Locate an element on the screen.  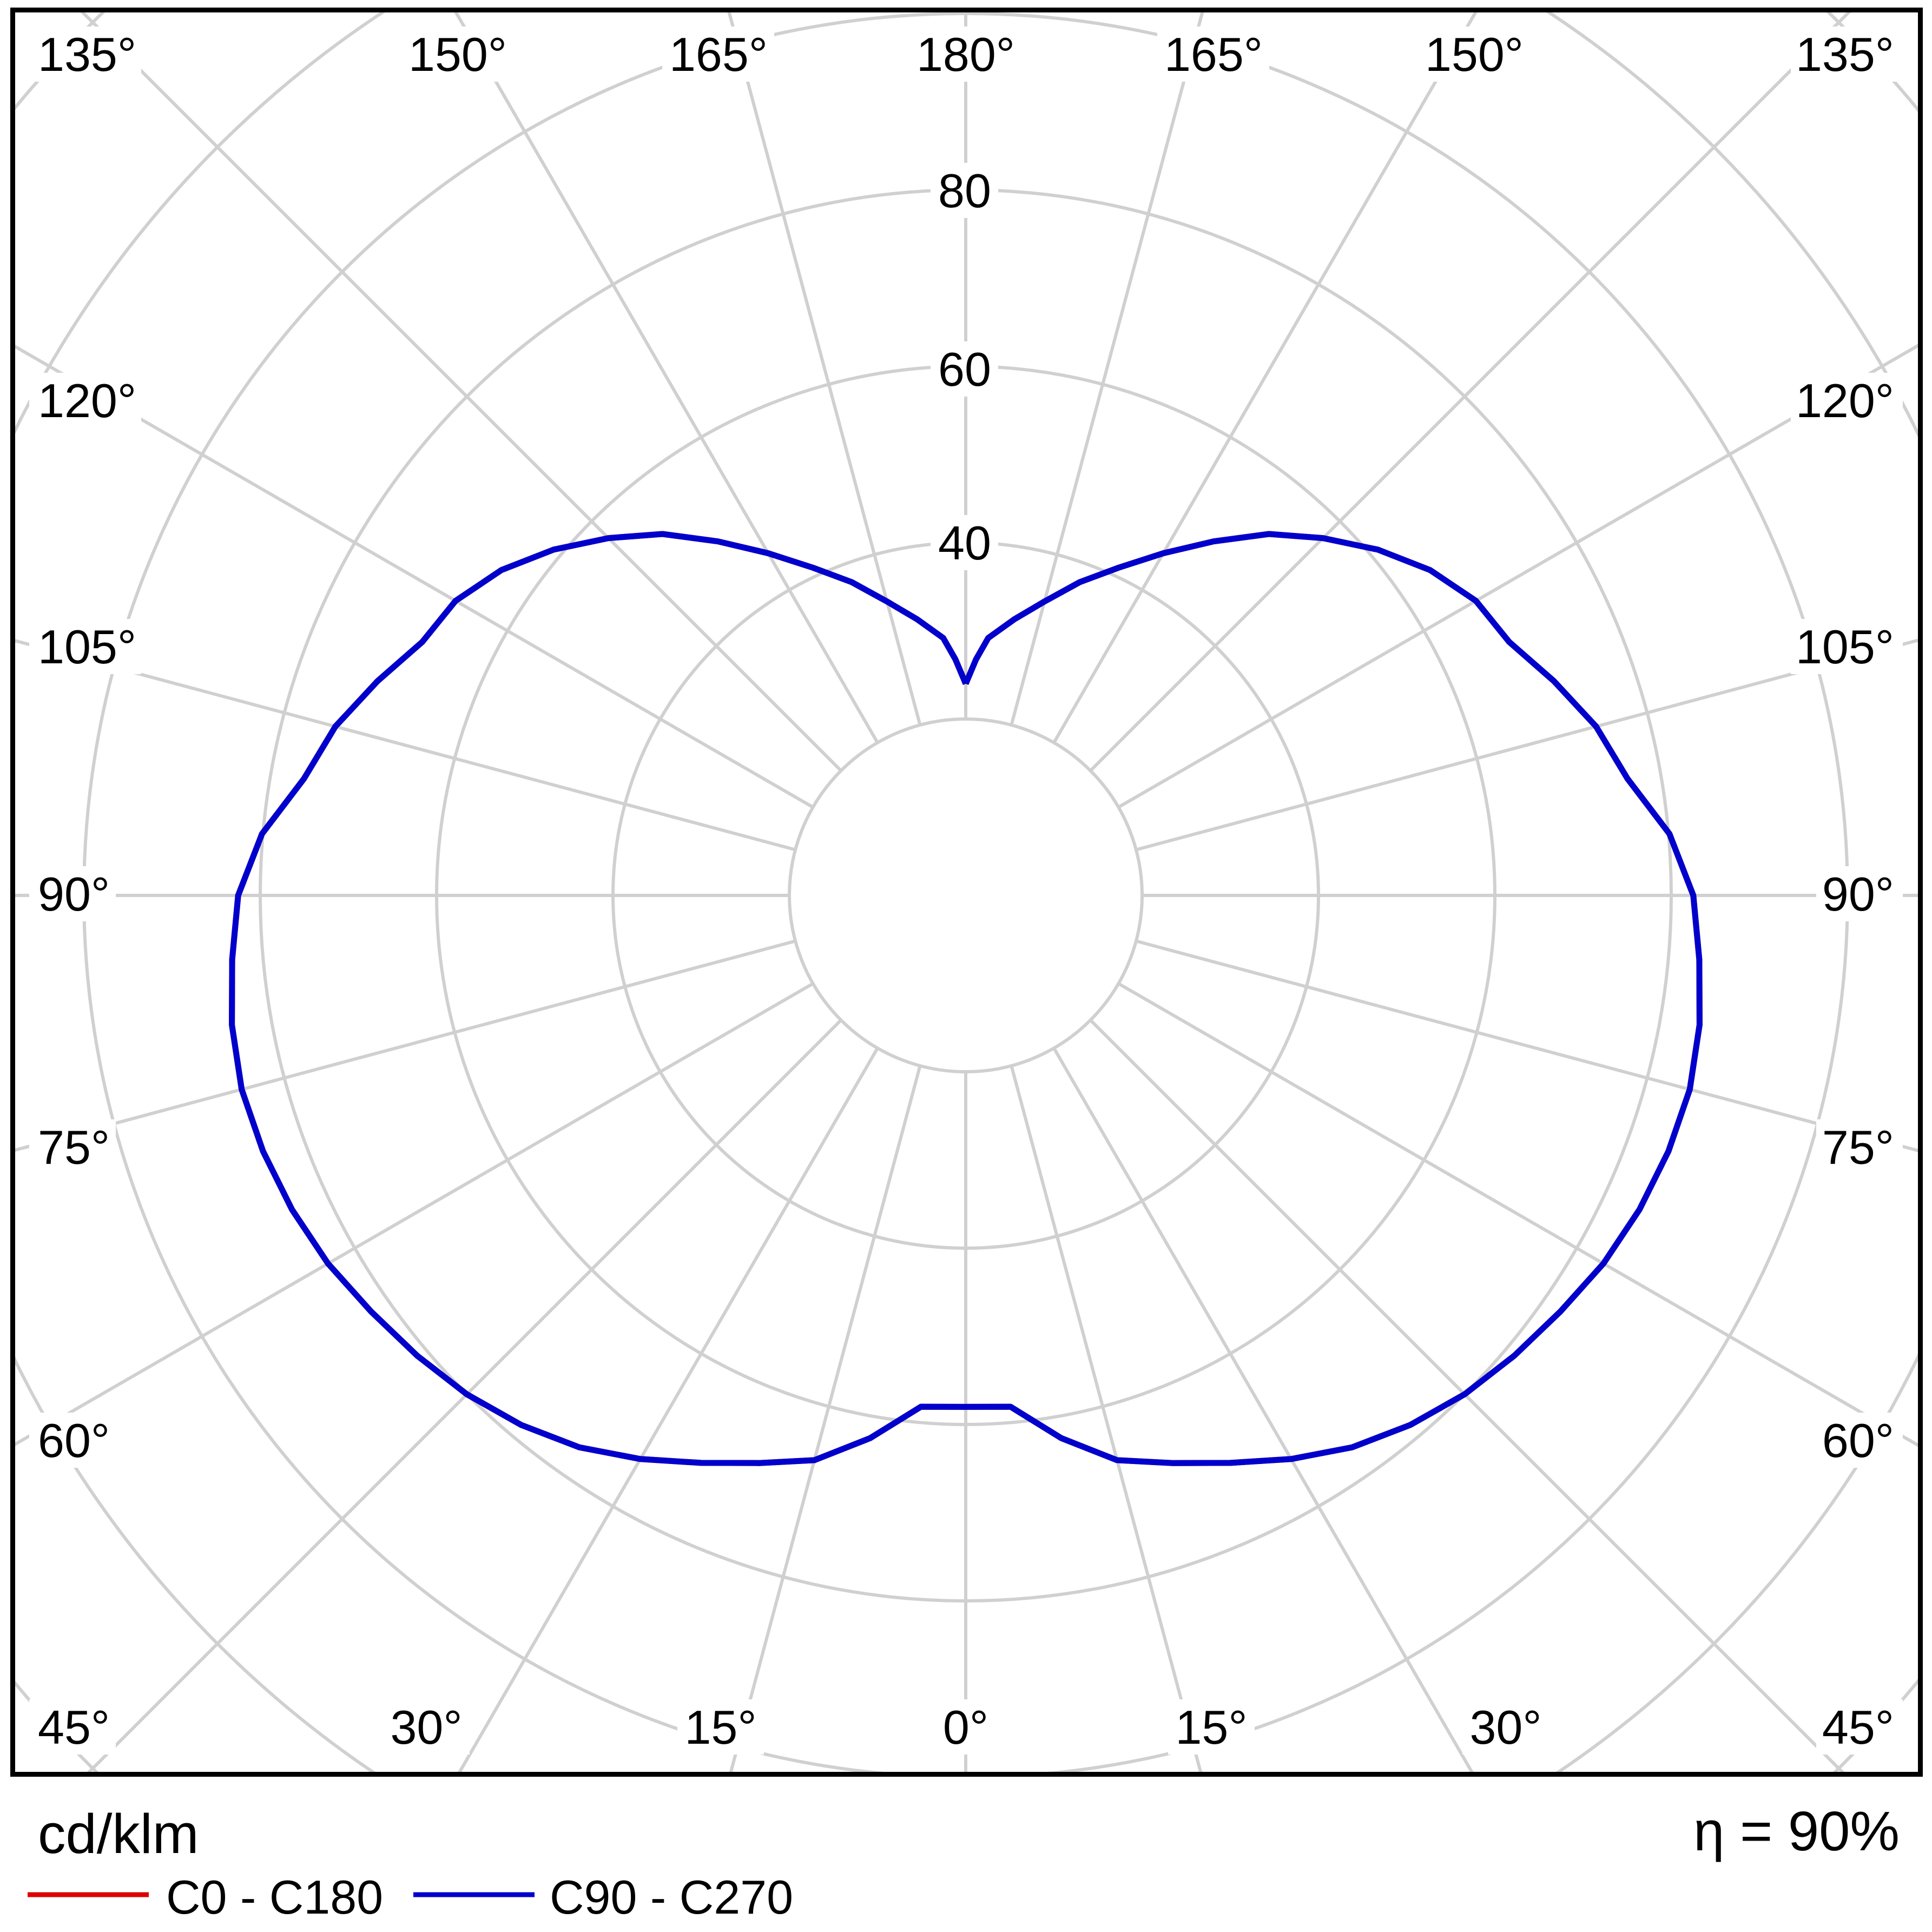
svg-text: 60 is located at coordinates (964, 369).